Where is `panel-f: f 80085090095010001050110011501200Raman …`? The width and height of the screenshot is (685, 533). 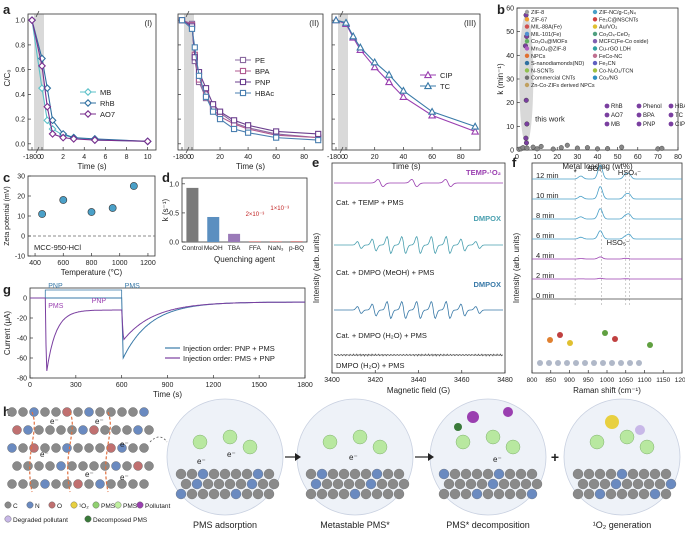
panel-f: f 80085090095010001050110011501200Raman … is located at coordinates (597, 277).